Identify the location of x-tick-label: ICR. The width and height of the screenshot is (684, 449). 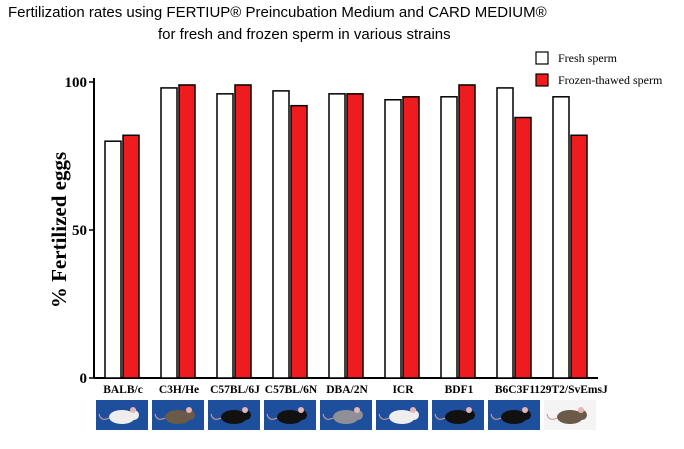
(403, 390).